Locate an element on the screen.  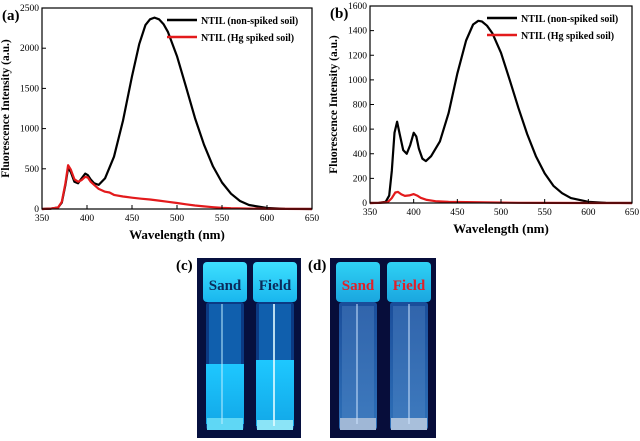
vial-sand-c is located at coordinates (225, 346).